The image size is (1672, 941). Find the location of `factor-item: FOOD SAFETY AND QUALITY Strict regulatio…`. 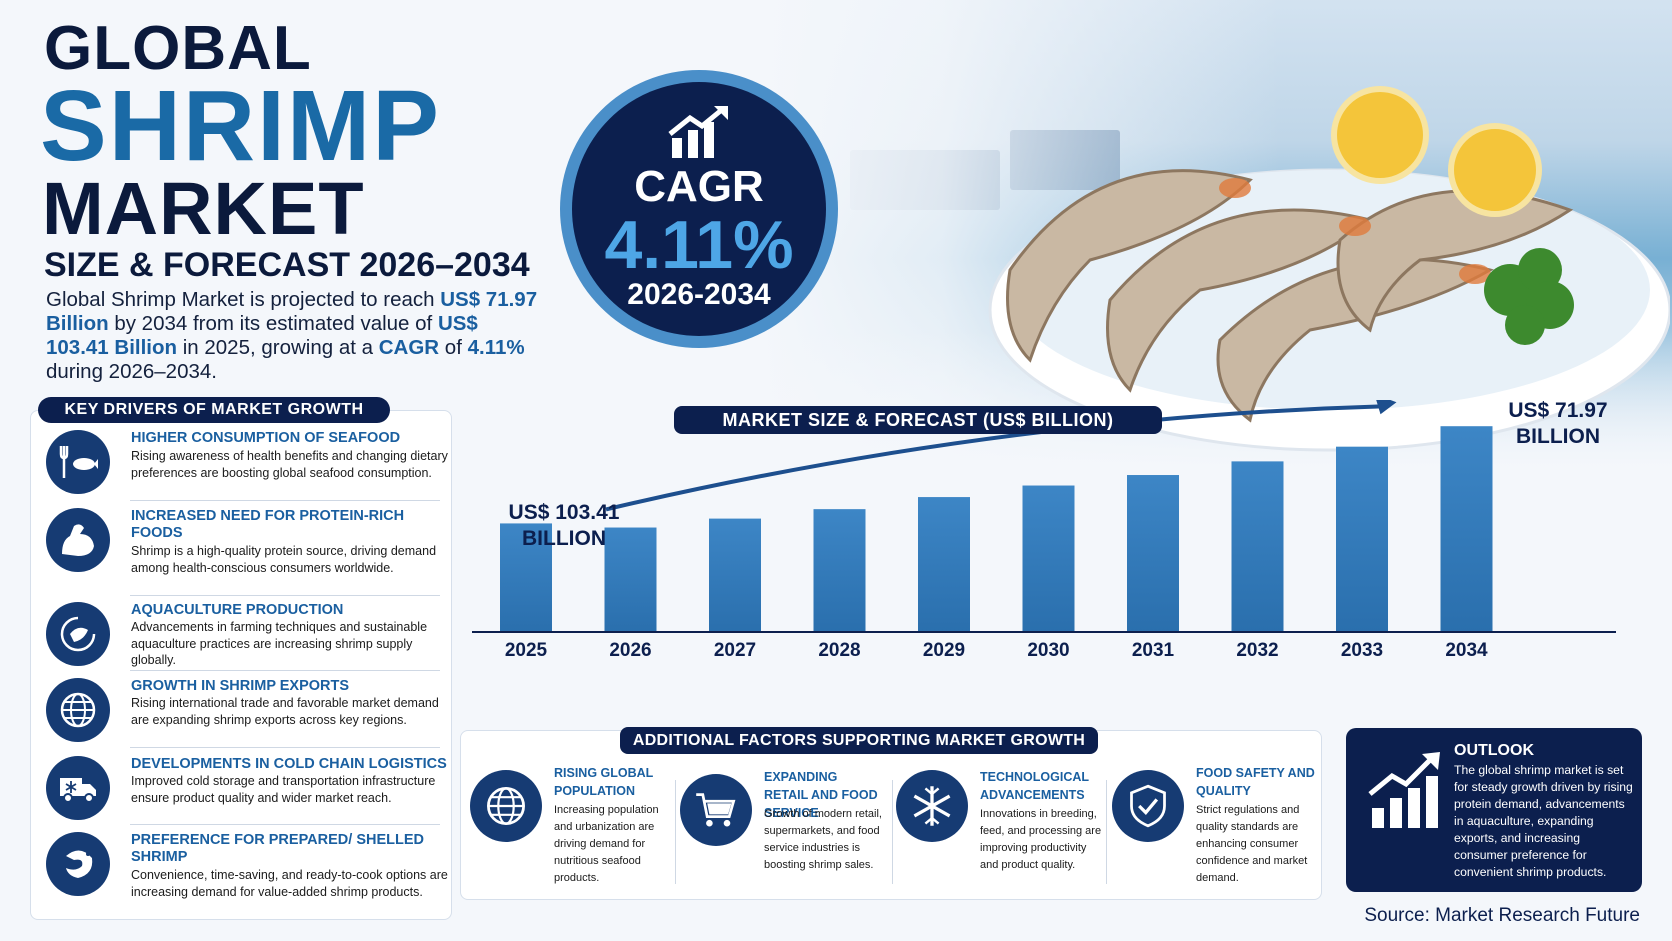

factor-item: FOOD SAFETY AND QUALITY Strict regulatio… is located at coordinates (1209, 829).